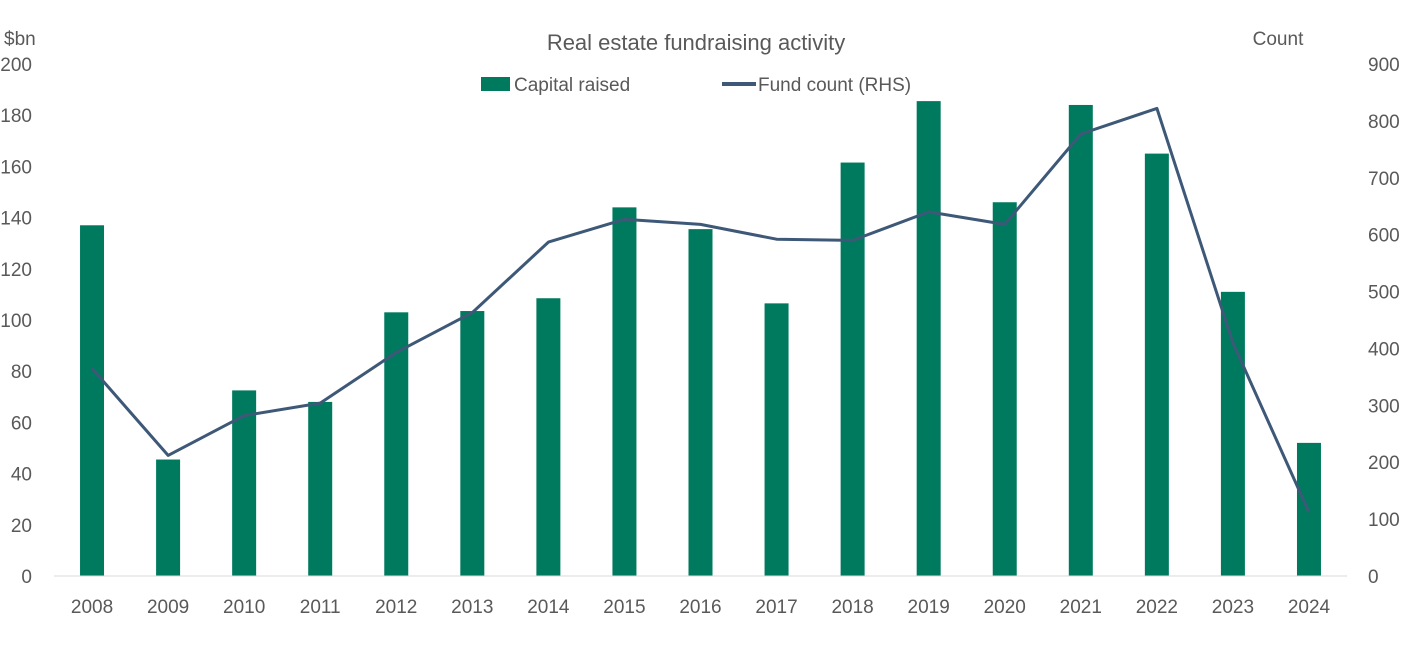  What do you see at coordinates (495, 84) in the screenshot?
I see `legend-capital-raised-swatch` at bounding box center [495, 84].